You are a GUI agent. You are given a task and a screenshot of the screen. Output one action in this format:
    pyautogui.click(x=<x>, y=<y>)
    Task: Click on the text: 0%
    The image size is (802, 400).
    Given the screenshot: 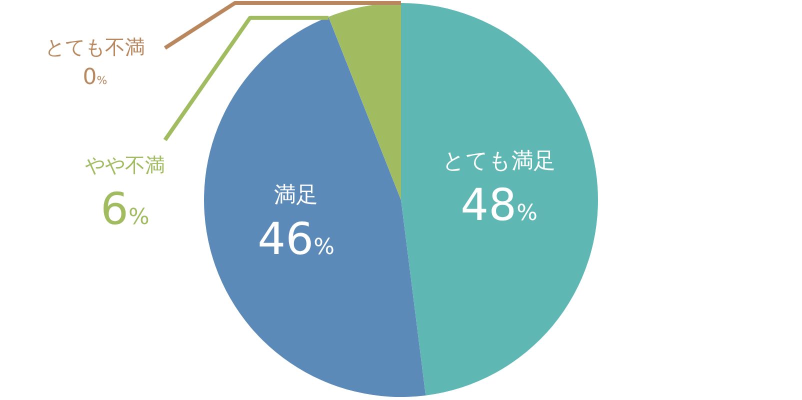 What is the action you would take?
    pyautogui.click(x=95, y=77)
    